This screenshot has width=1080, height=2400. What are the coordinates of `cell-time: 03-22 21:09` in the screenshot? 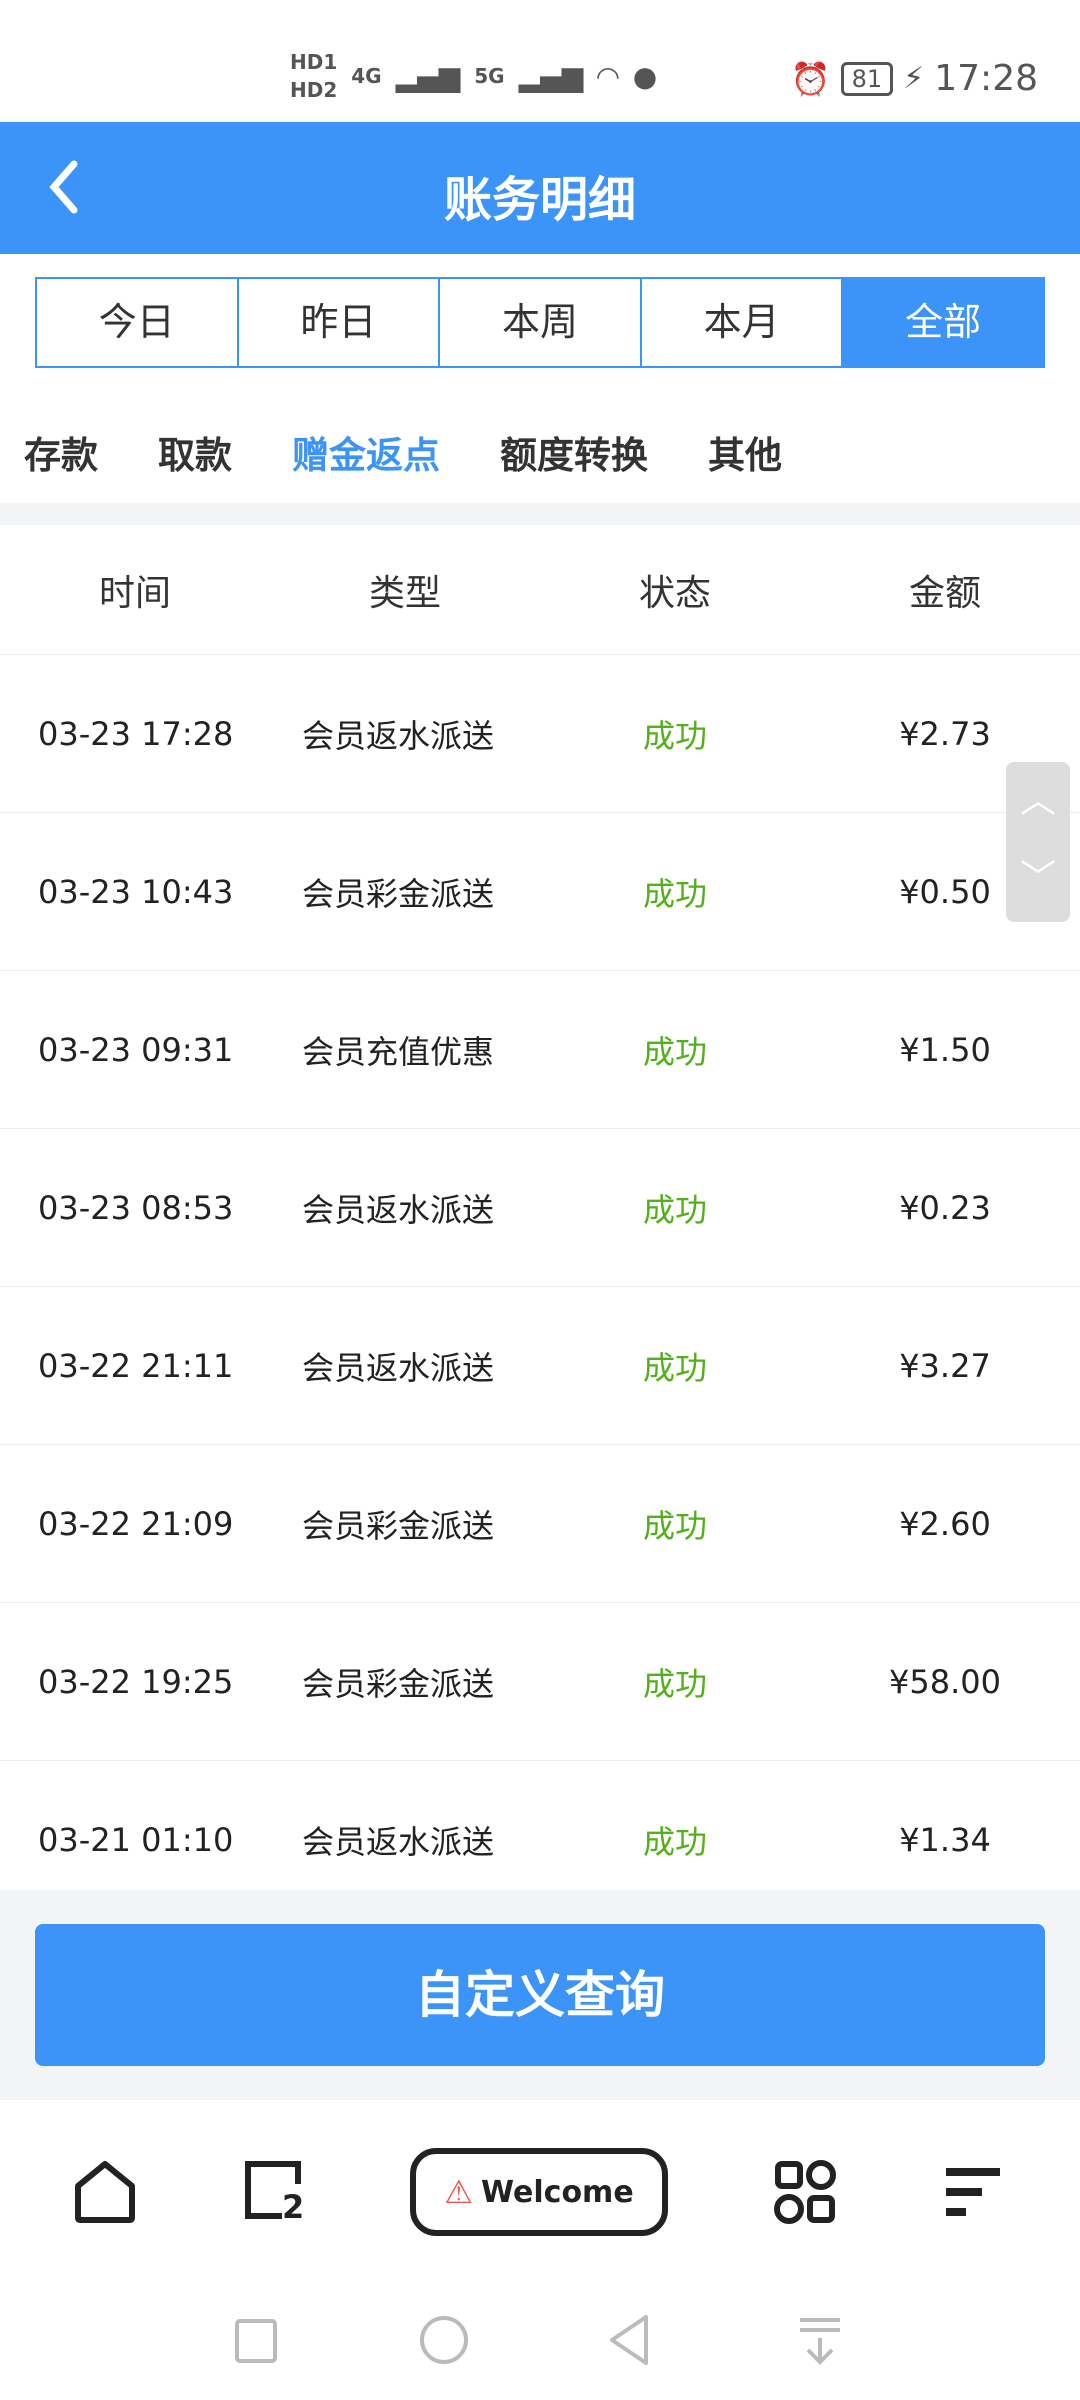 It's located at (136, 1523).